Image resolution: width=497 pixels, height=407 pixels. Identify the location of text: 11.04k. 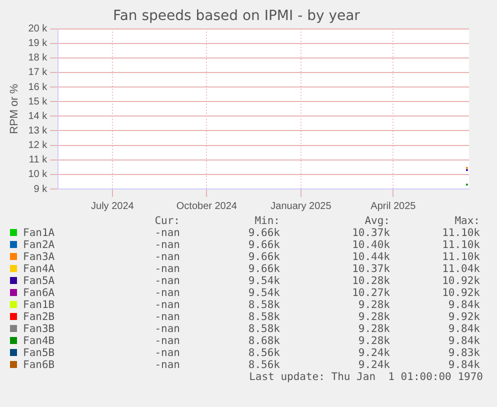
(460, 269).